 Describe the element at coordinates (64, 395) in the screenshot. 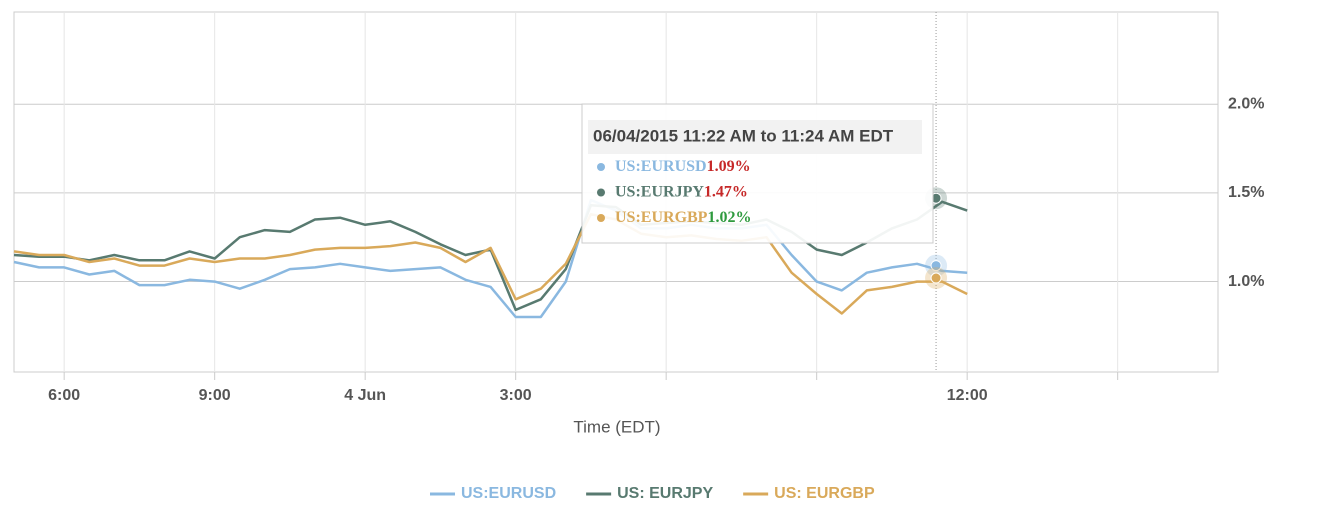

I see `x-tick-label: 6:00` at that location.